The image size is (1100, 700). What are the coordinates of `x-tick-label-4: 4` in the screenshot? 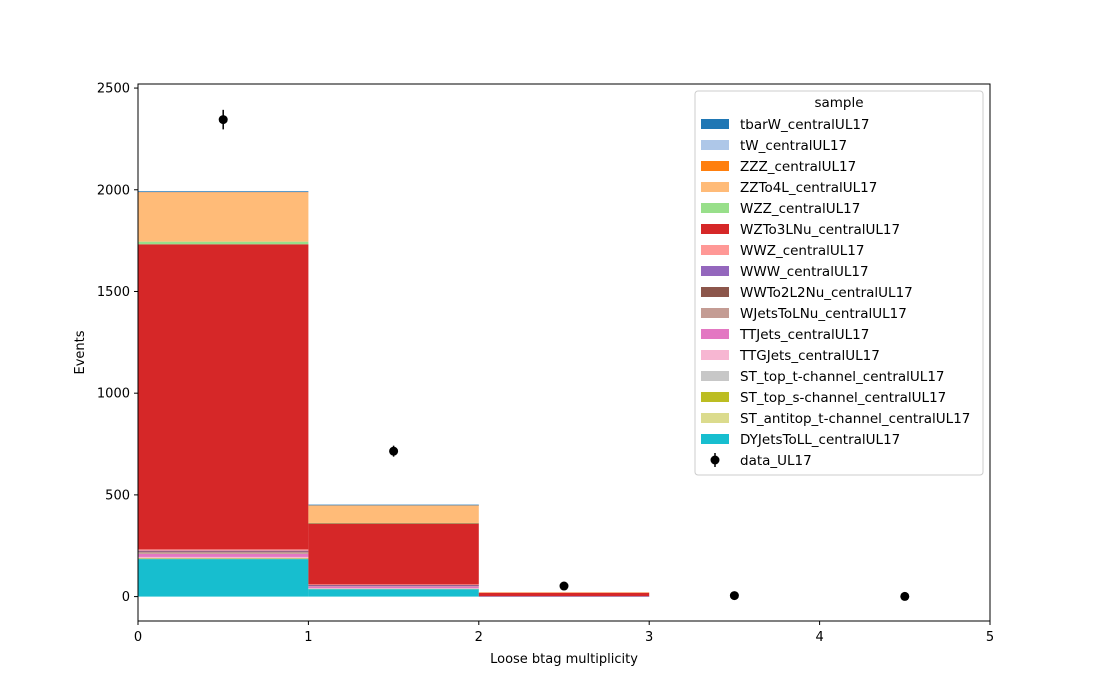 It's located at (819, 637).